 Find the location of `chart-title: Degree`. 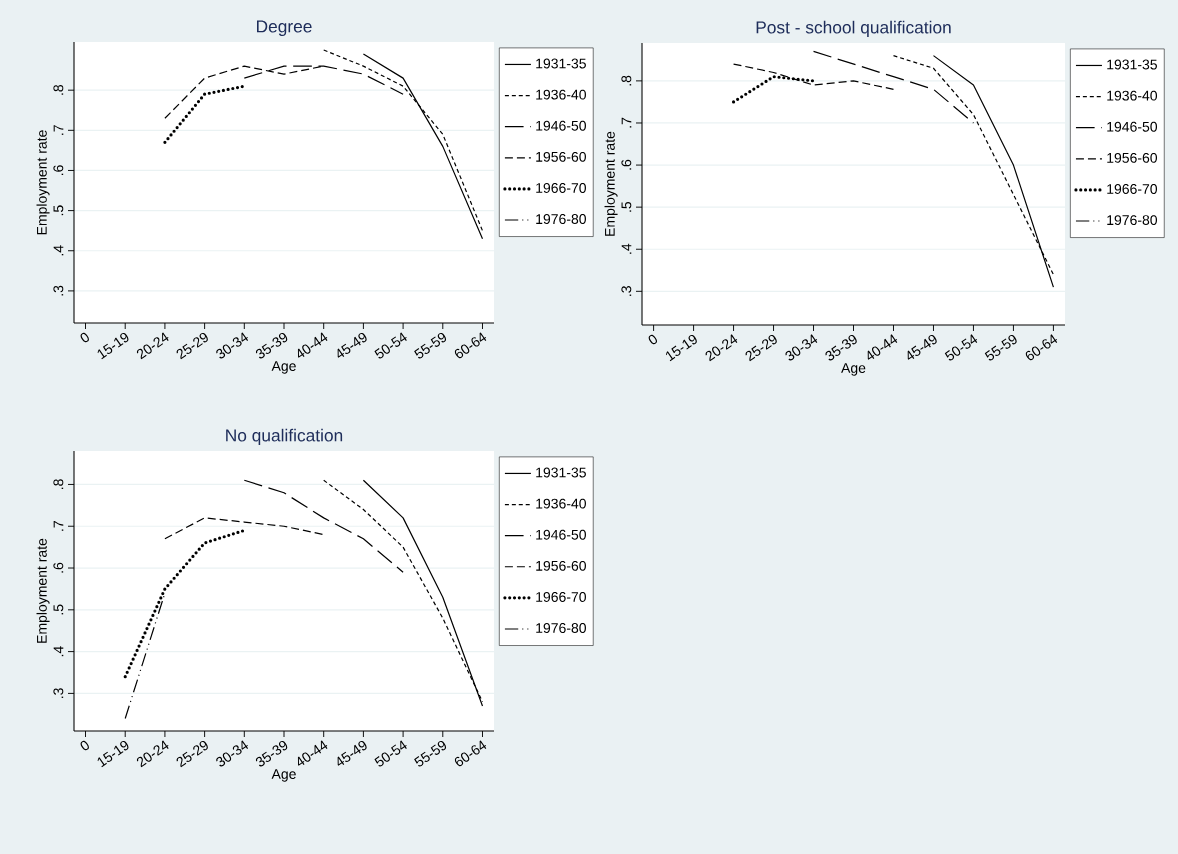

chart-title: Degree is located at coordinates (284, 28).